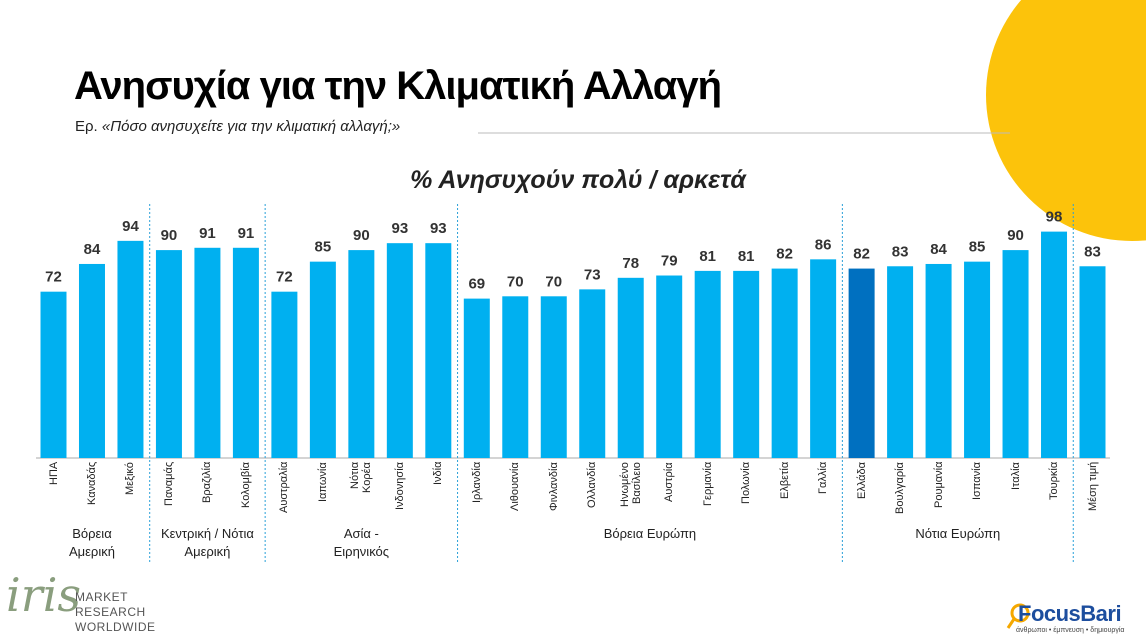  What do you see at coordinates (54, 491) in the screenshot?
I see `category-wrap: ΗΠΑ` at bounding box center [54, 491].